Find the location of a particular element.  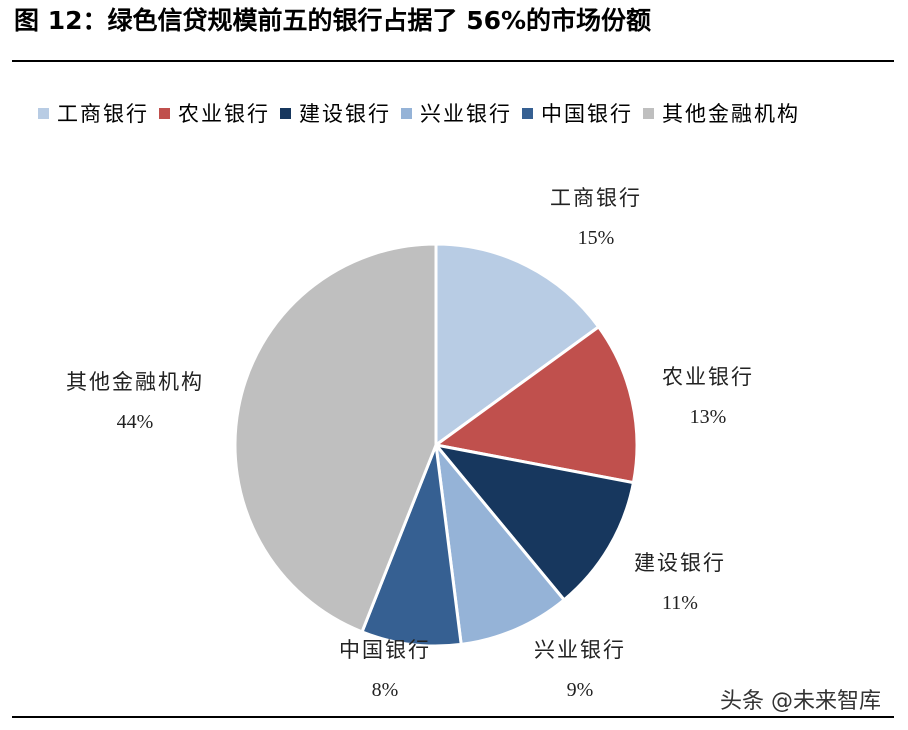

slice-value-icbc: 15% is located at coordinates (596, 238).